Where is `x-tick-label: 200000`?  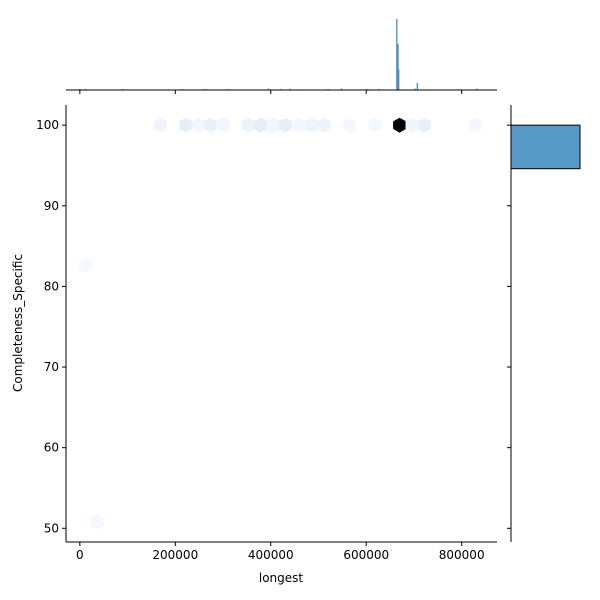 x-tick-label: 200000 is located at coordinates (175, 555).